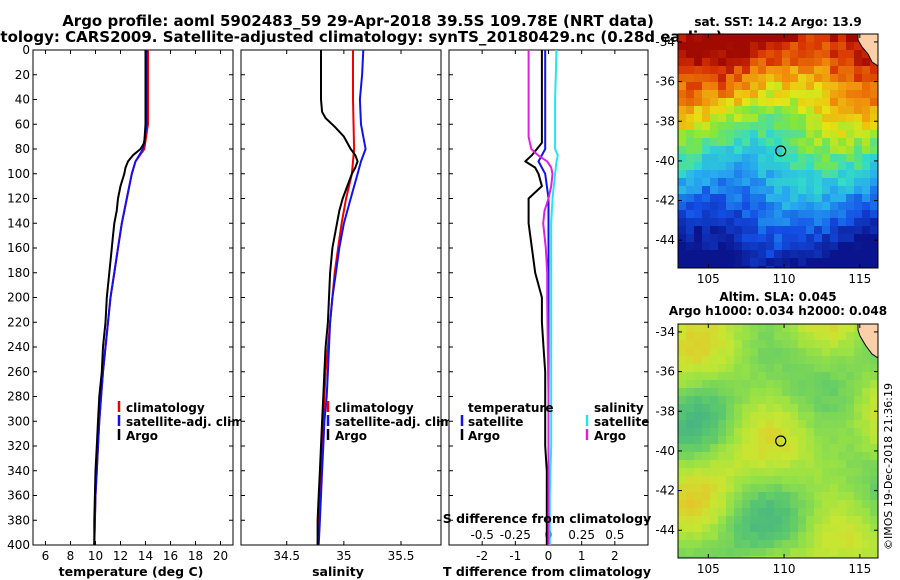 This screenshot has height=580, width=900. Describe the element at coordinates (165, 408) in the screenshot. I see `legend-climatology: climatology` at that location.